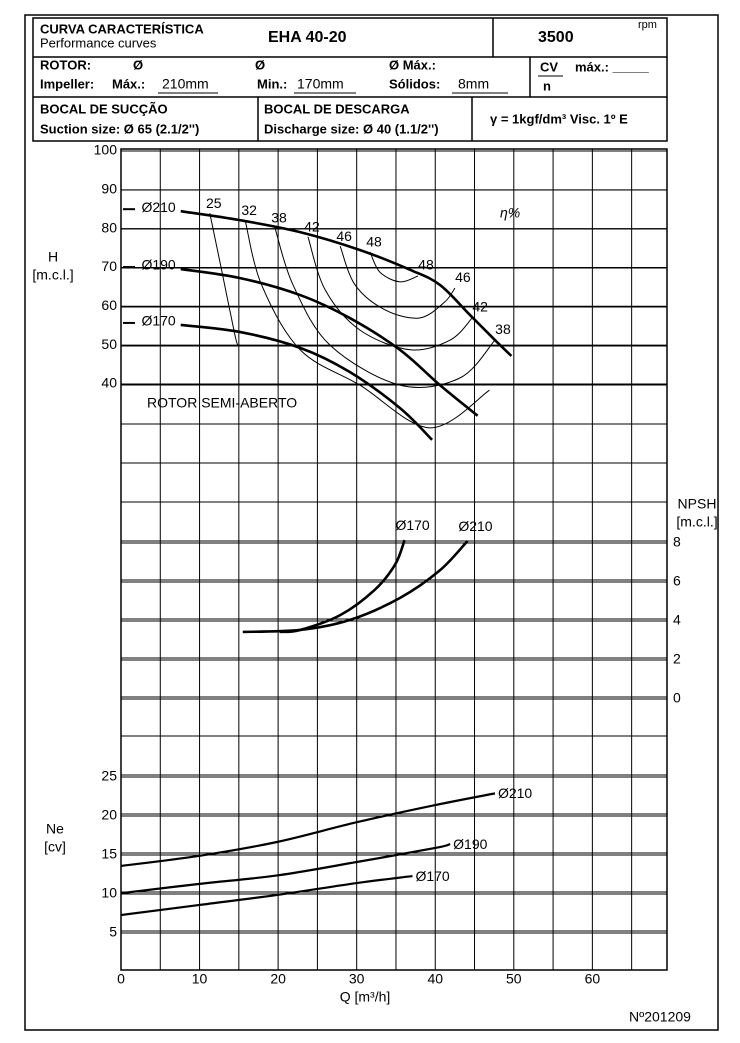  Describe the element at coordinates (272, 83) in the screenshot. I see `min-label: Min.:` at that location.